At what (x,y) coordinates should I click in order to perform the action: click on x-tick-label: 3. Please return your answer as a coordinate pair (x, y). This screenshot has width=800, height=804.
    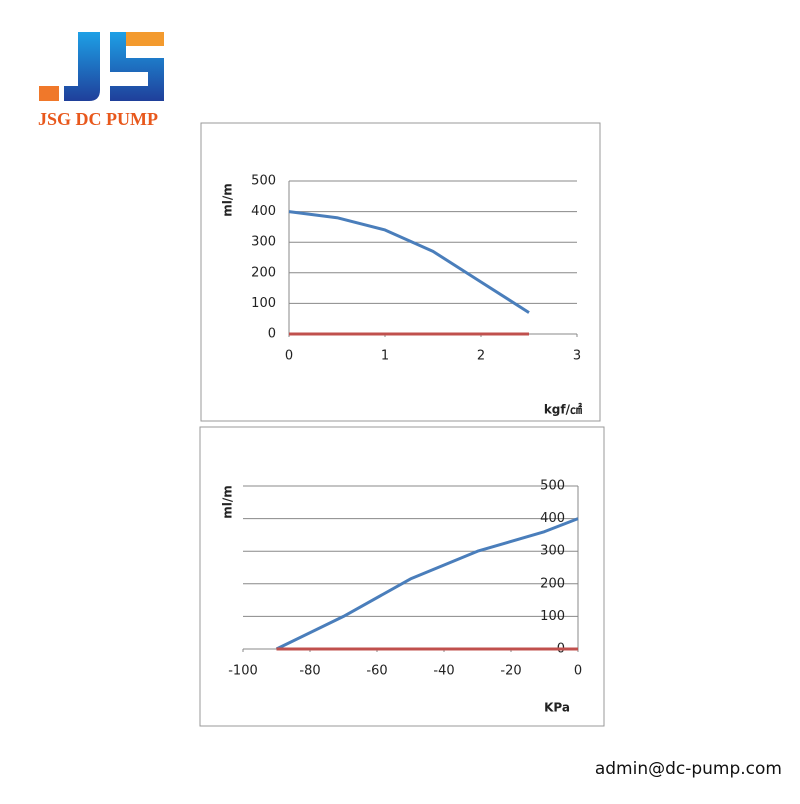
    Looking at the image, I should click on (577, 356).